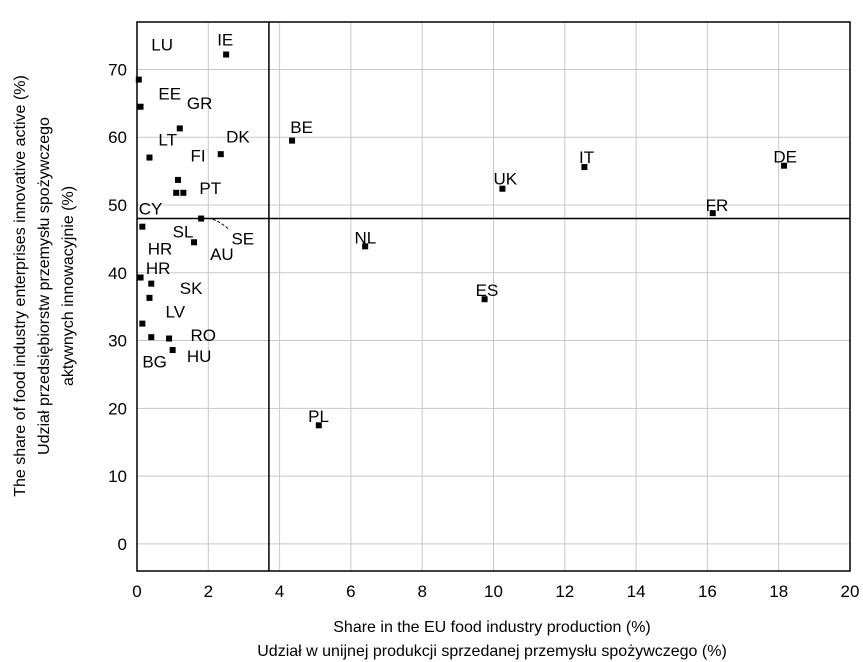 Image resolution: width=863 pixels, height=662 pixels. What do you see at coordinates (162, 44) in the screenshot?
I see `point-label: LU` at bounding box center [162, 44].